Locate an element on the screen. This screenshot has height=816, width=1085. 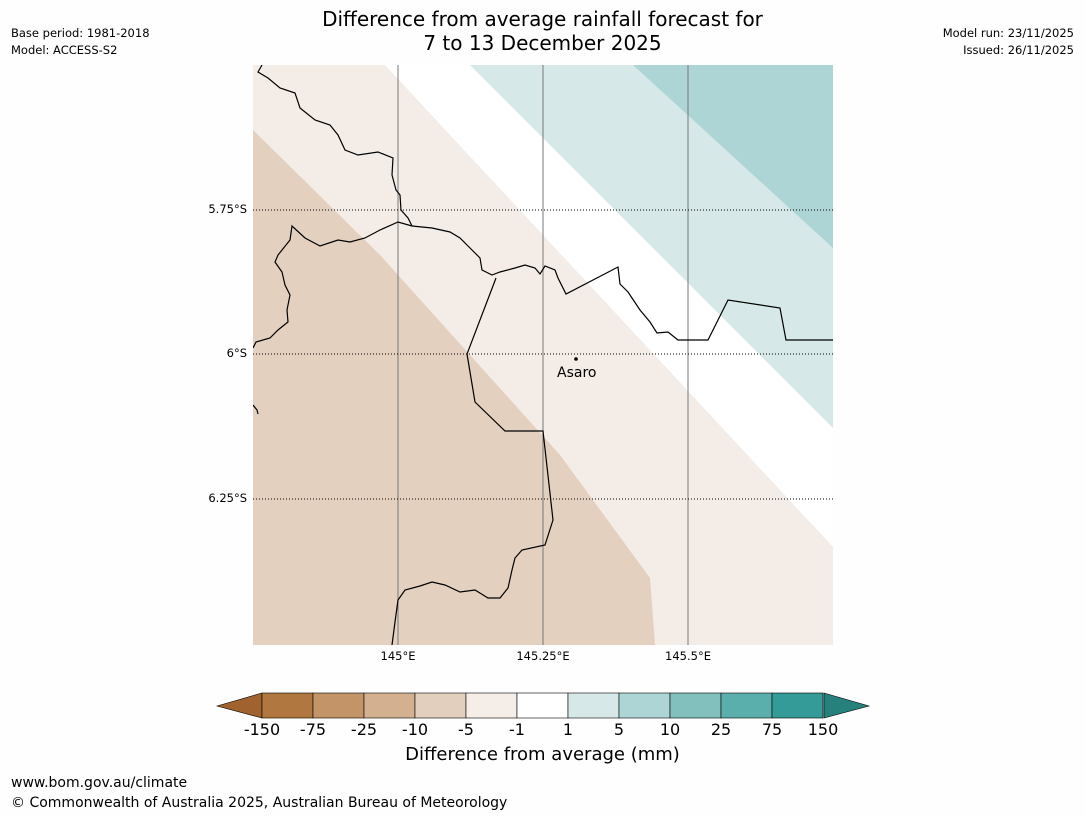
colorbar-tick-label: 1 is located at coordinates (568, 729).